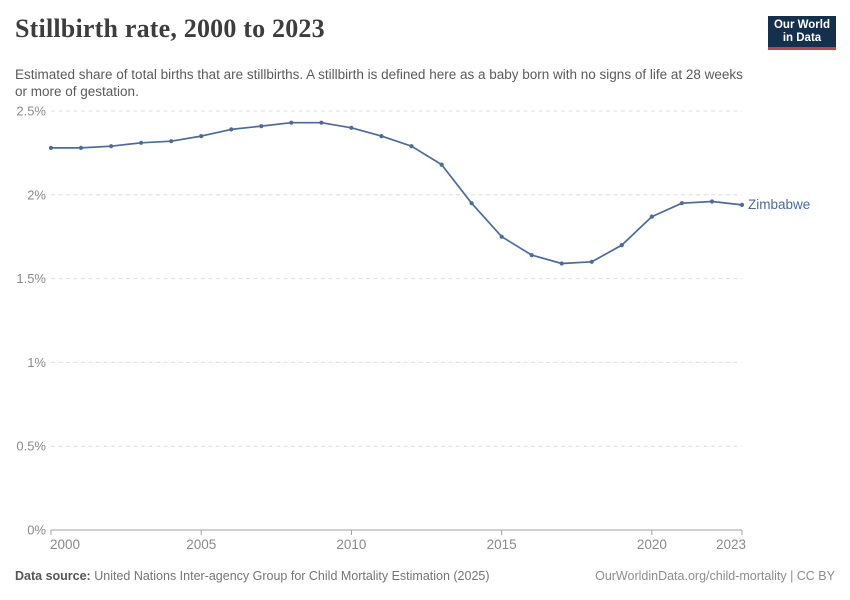  Describe the element at coordinates (36, 530) in the screenshot. I see `y-tick-label: 0%` at that location.